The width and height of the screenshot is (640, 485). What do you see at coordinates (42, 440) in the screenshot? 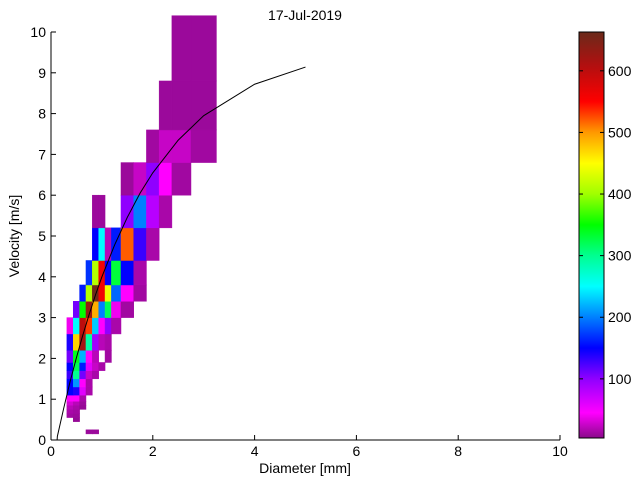
I see `y-tick-label: 0` at bounding box center [42, 440].